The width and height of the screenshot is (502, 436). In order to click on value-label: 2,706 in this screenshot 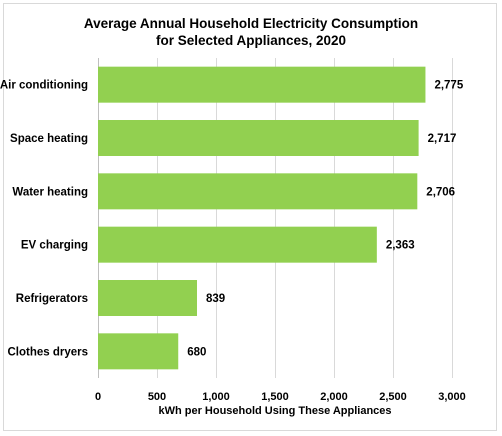, I will do `click(440, 192)`.